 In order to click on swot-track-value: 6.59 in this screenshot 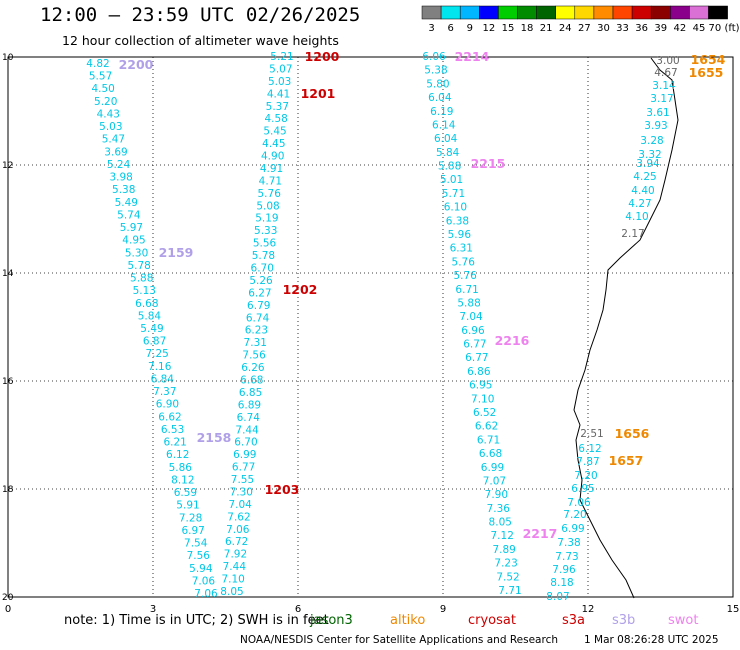, I will do `click(185, 493)`.